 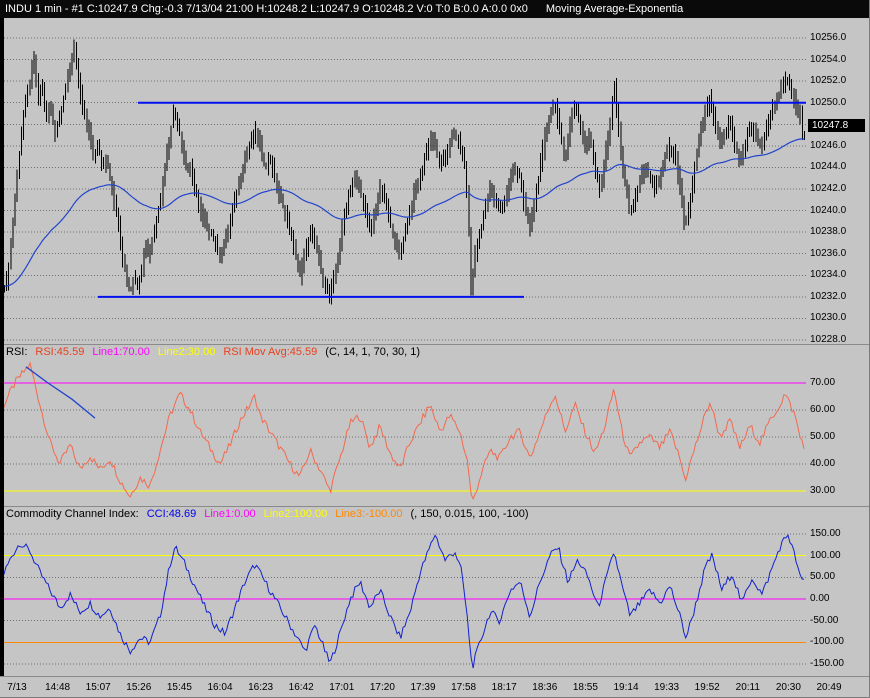 What do you see at coordinates (823, 577) in the screenshot?
I see `cci-axis-label: 50.00` at bounding box center [823, 577].